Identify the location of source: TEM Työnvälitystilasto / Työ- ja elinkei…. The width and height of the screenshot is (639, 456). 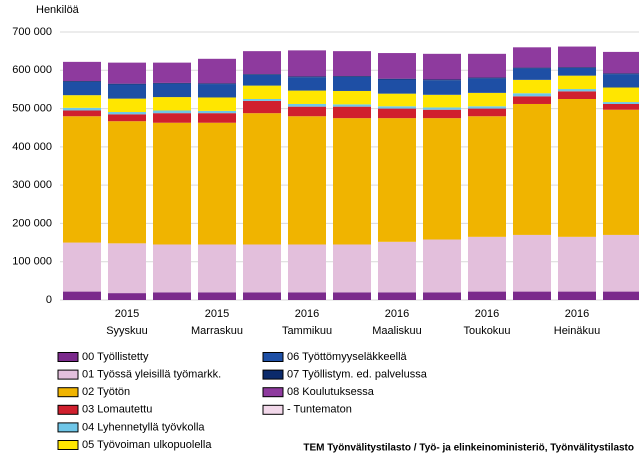
(468, 448).